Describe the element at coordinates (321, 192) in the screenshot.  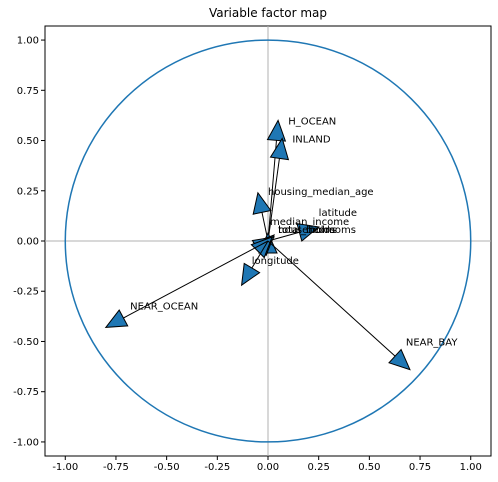
I see `variable-label: housing_median_age` at that location.